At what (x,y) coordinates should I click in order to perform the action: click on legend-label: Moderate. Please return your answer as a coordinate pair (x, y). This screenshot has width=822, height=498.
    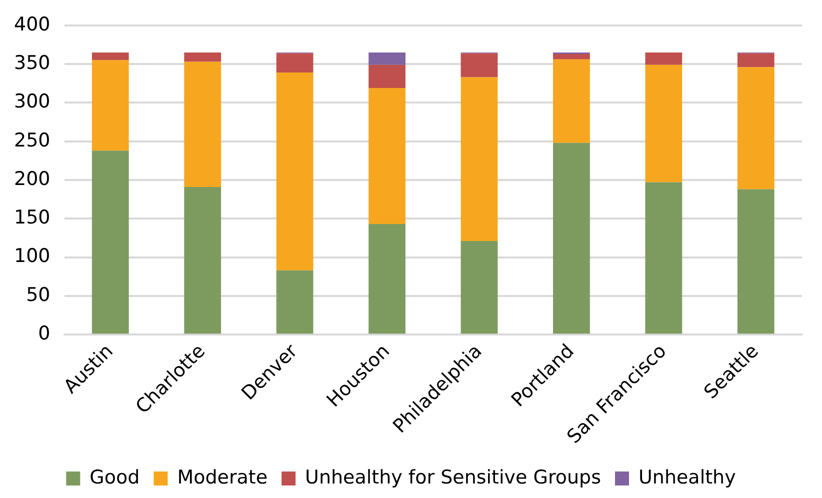
    Looking at the image, I should click on (222, 477).